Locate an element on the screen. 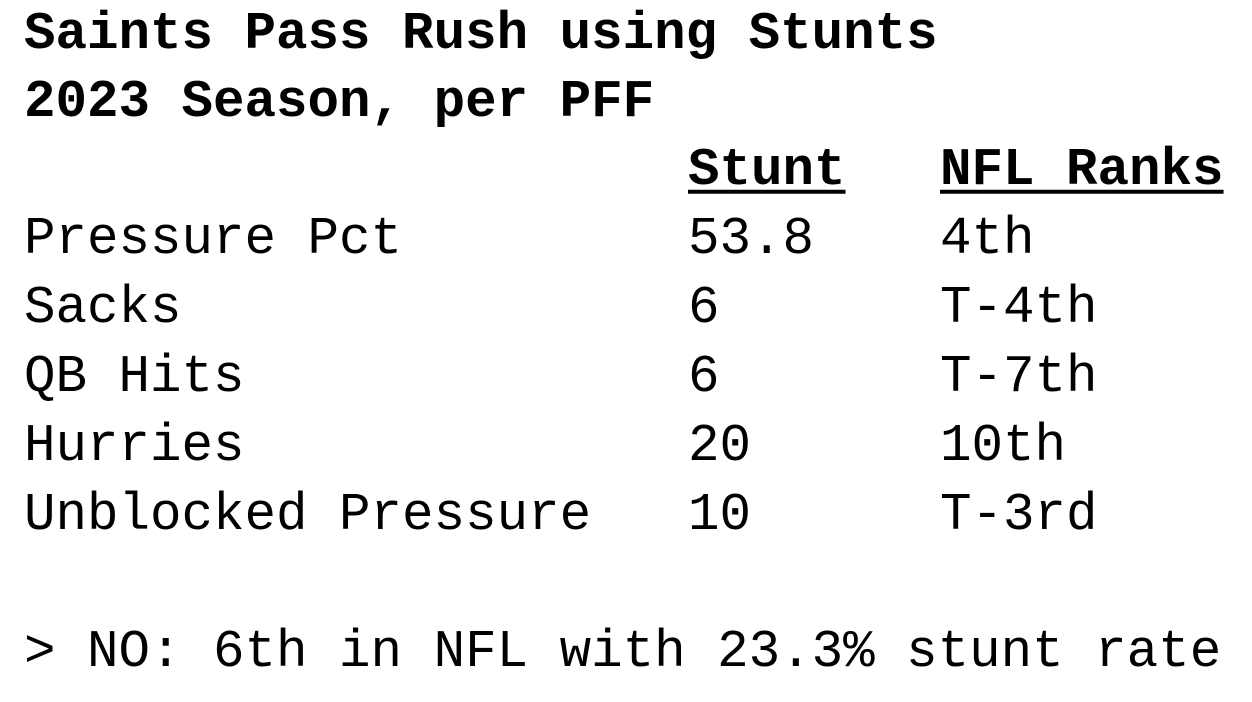  row-label: Sacks is located at coordinates (103, 307).